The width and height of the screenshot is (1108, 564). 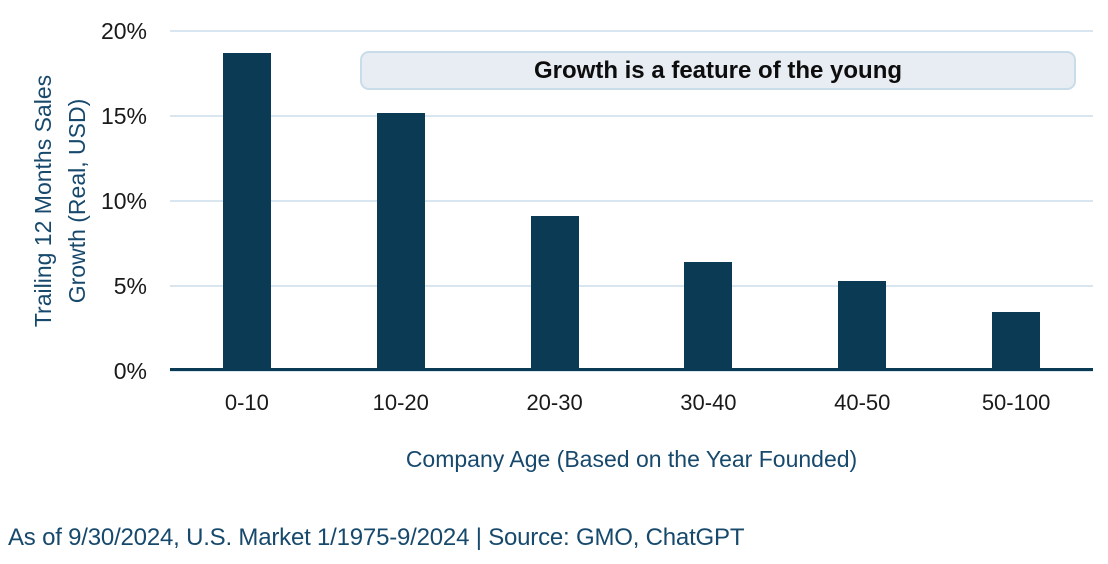 I want to click on y-tick-label: 0%, so click(x=130, y=371).